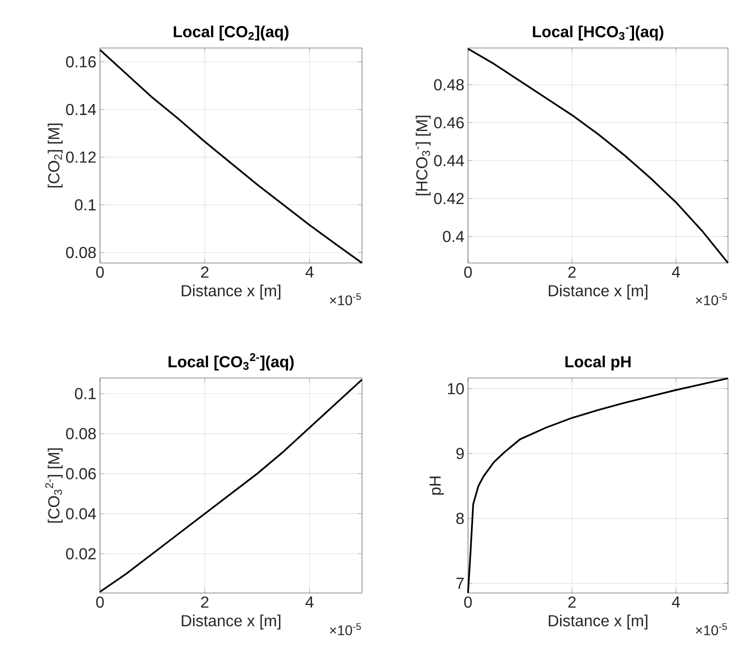  I want to click on y-tick-label: 0.02, so click(81, 554).